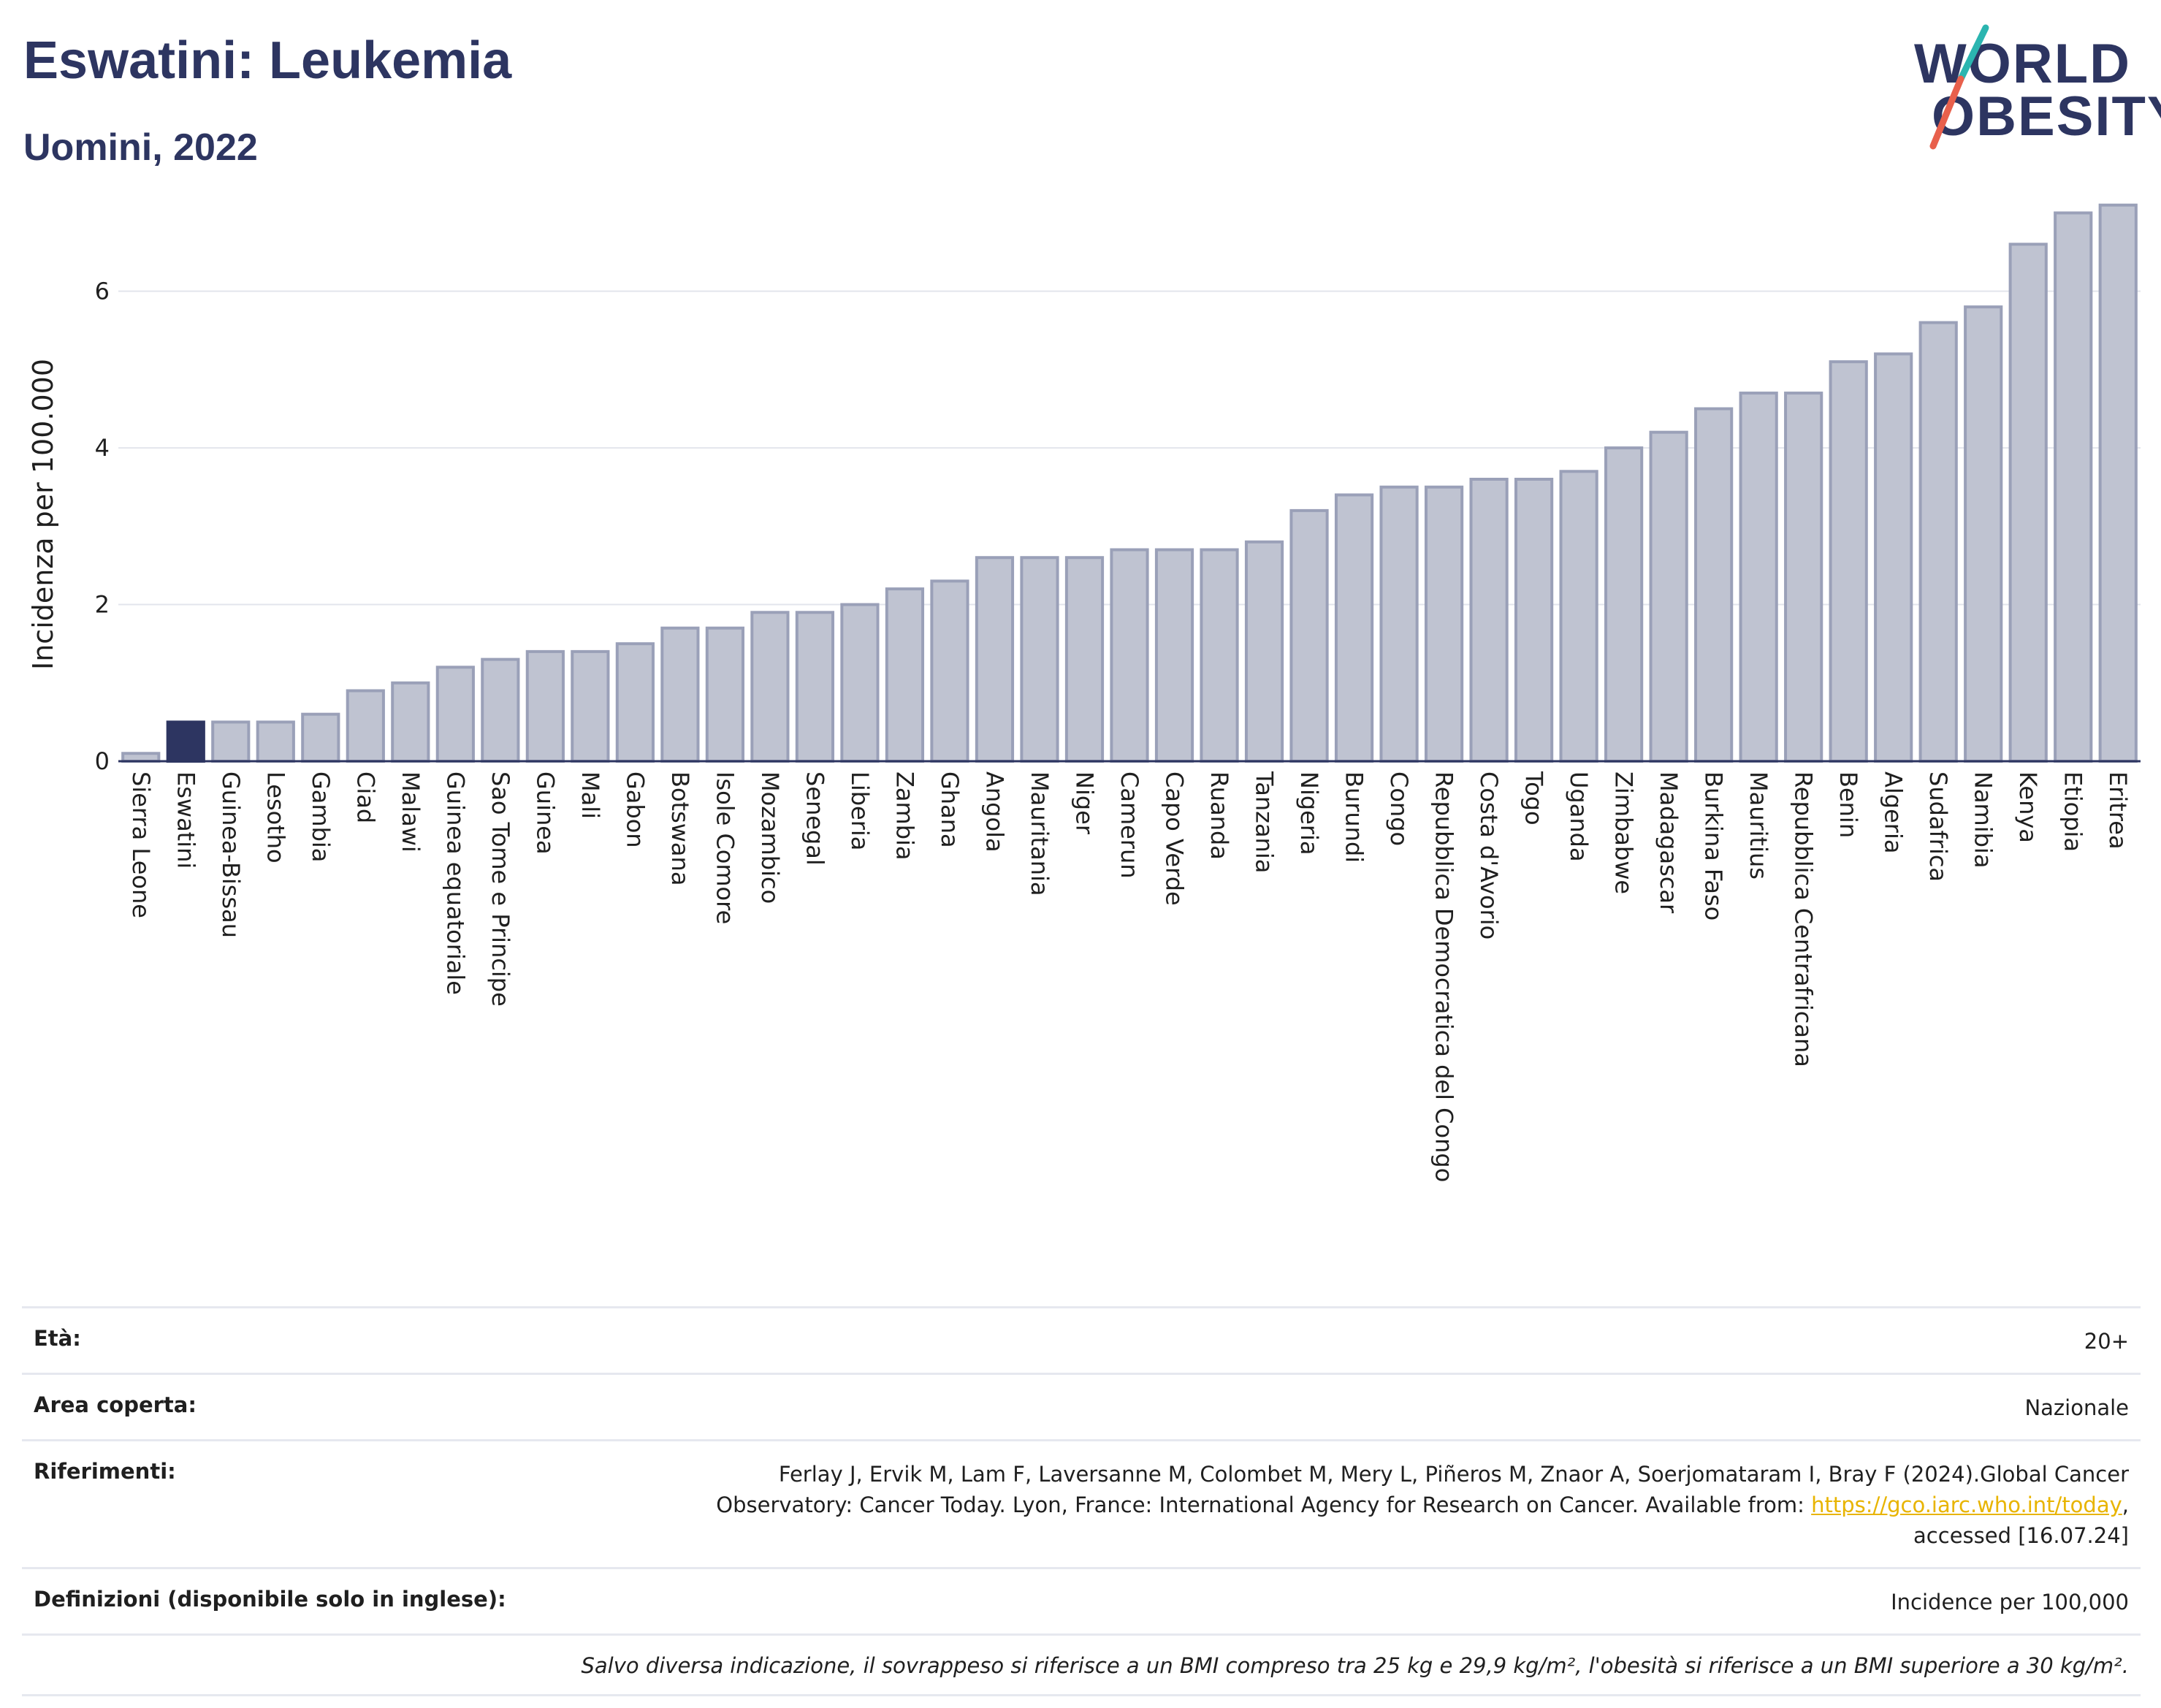  Describe the element at coordinates (1039, 659) in the screenshot. I see `bar-mauritania` at that location.